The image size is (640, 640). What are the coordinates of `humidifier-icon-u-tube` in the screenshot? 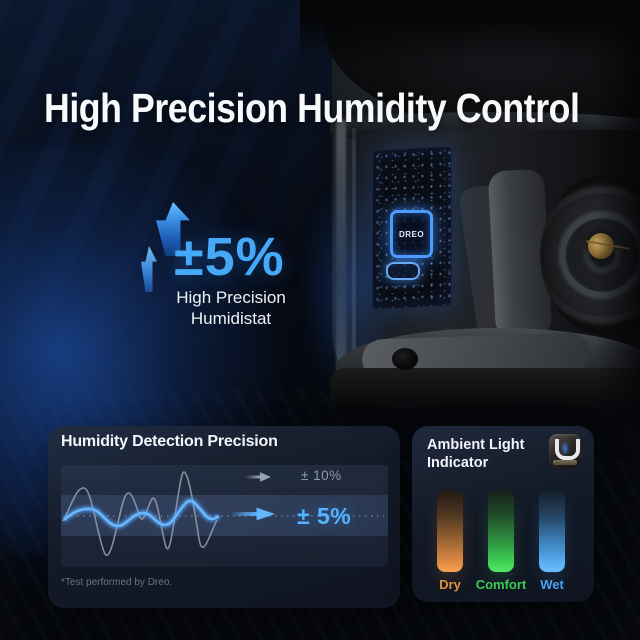 It's located at (567, 449).